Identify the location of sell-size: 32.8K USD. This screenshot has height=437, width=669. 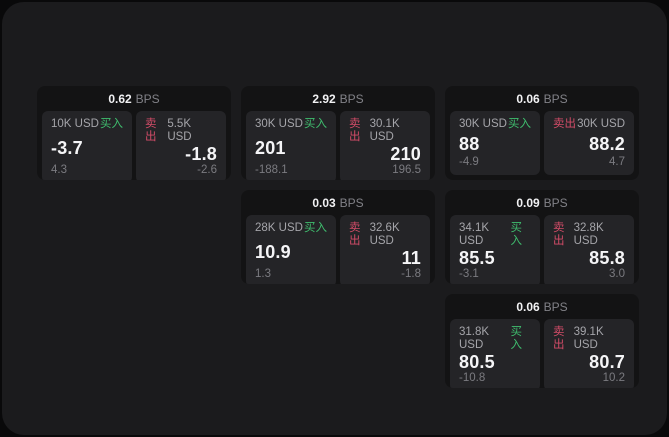
(588, 234).